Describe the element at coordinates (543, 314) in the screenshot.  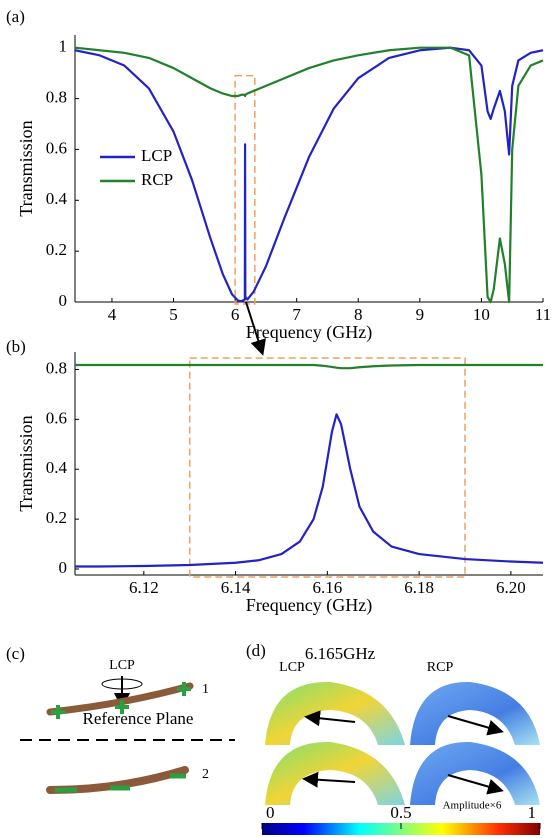
I see `x-tick-label: 11` at that location.